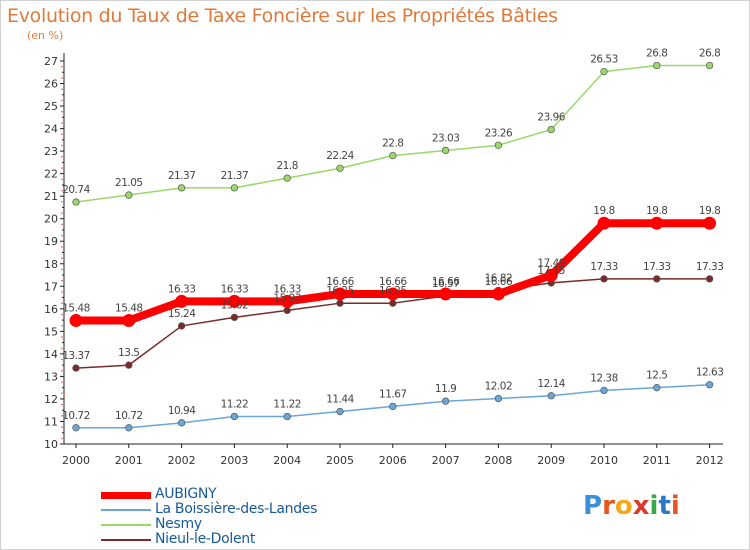 The height and width of the screenshot is (550, 750). I want to click on y-tick-label: 20, so click(51, 219).